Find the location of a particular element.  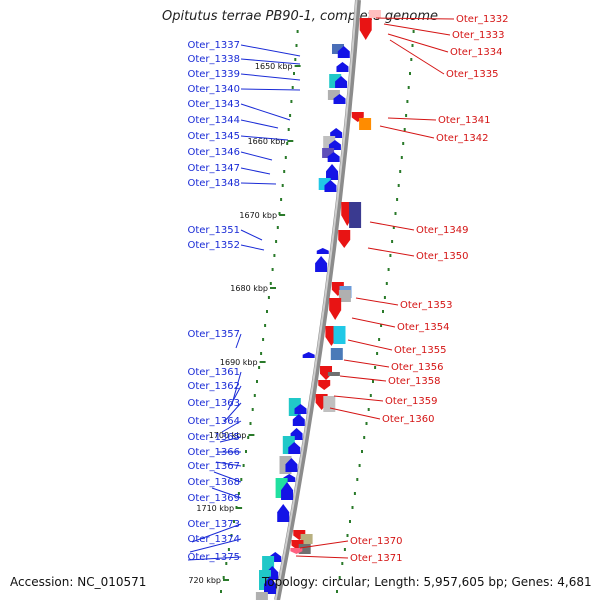

backbone-highlight is located at coordinates (316, 300).